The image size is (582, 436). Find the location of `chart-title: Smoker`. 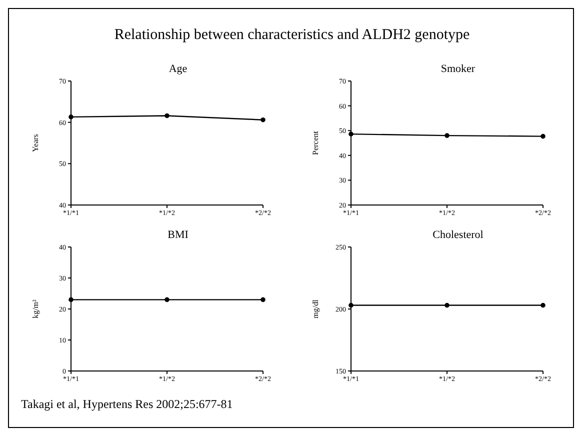

chart-title: Smoker is located at coordinates (458, 69).